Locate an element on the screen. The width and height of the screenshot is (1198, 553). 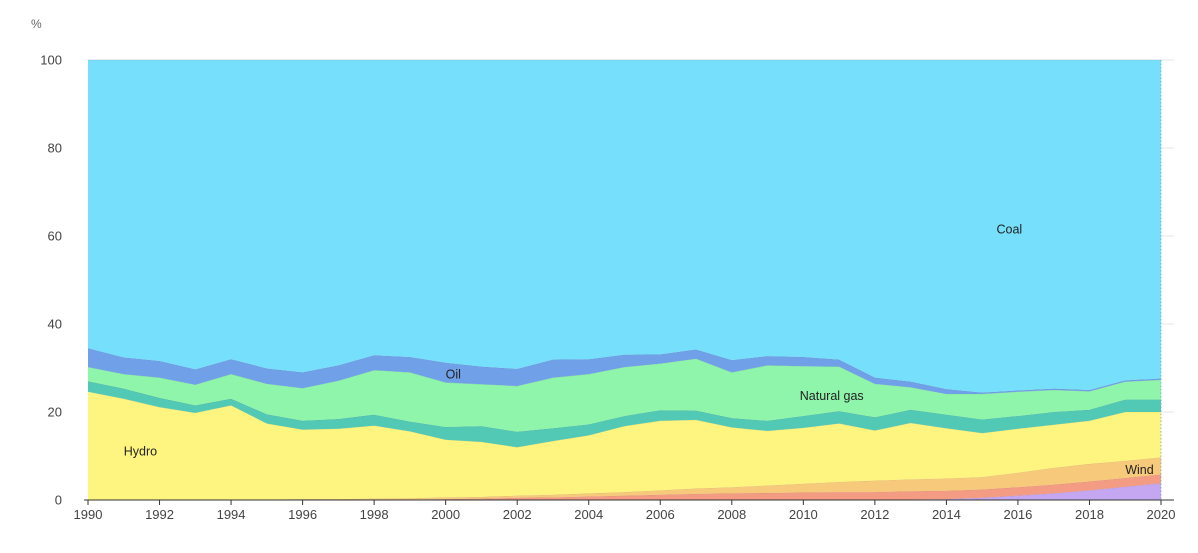
x-tick-label: 2016 is located at coordinates (1017, 514).